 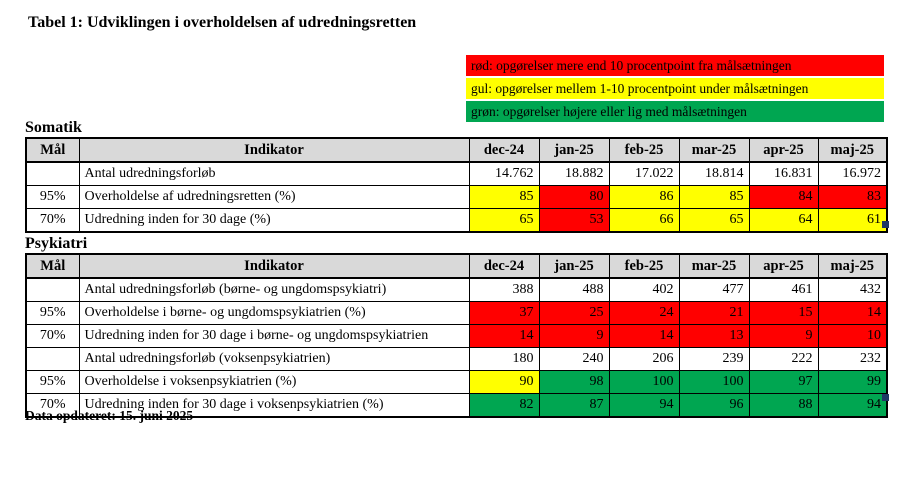 I want to click on value-cell: 83, so click(x=852, y=197).